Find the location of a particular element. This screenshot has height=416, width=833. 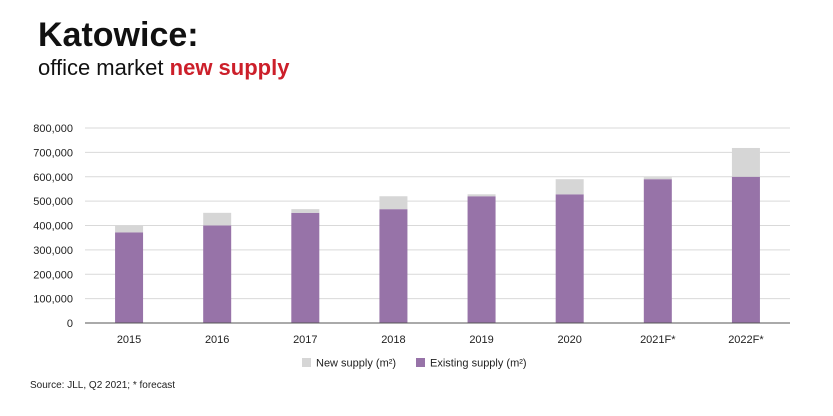

y-tick-label: 700,000 is located at coordinates (53, 153).